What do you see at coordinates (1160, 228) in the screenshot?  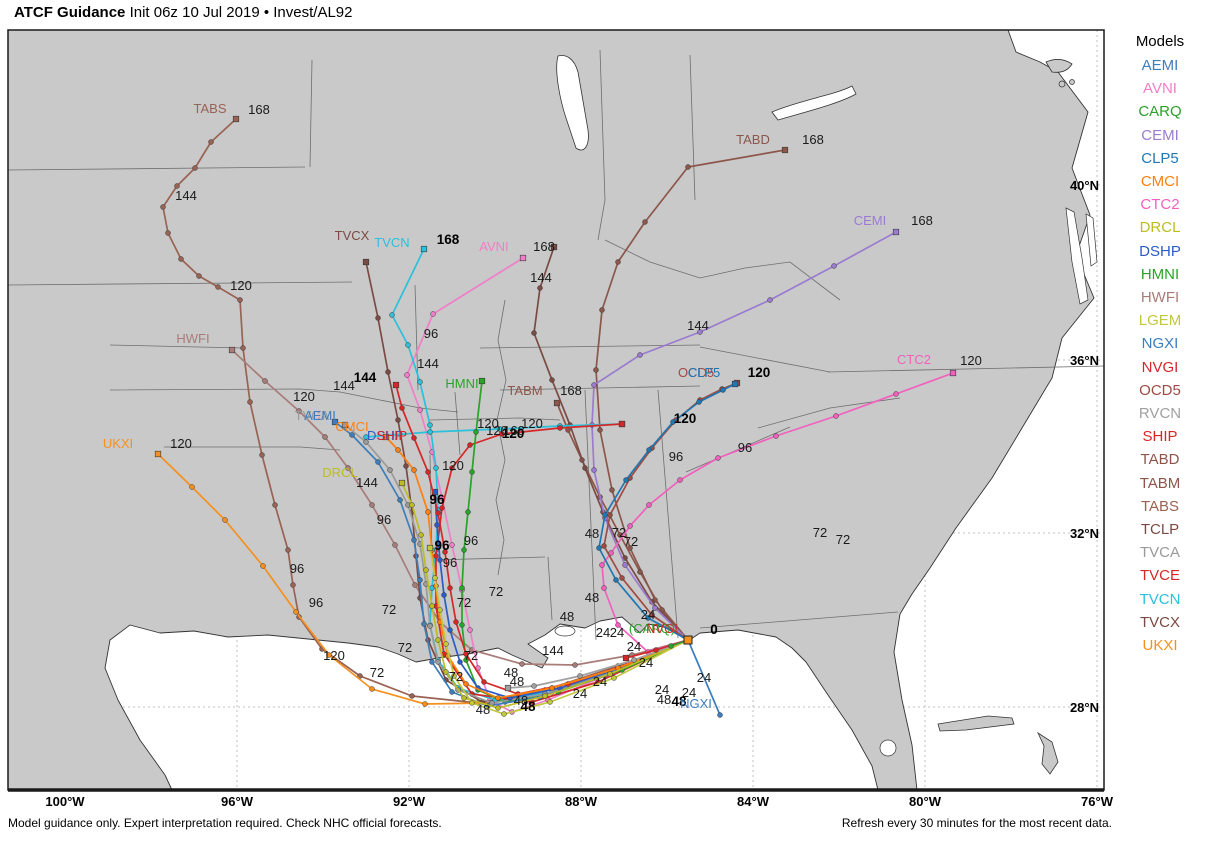 I see `legend-item-drcl: DRCL` at bounding box center [1160, 228].